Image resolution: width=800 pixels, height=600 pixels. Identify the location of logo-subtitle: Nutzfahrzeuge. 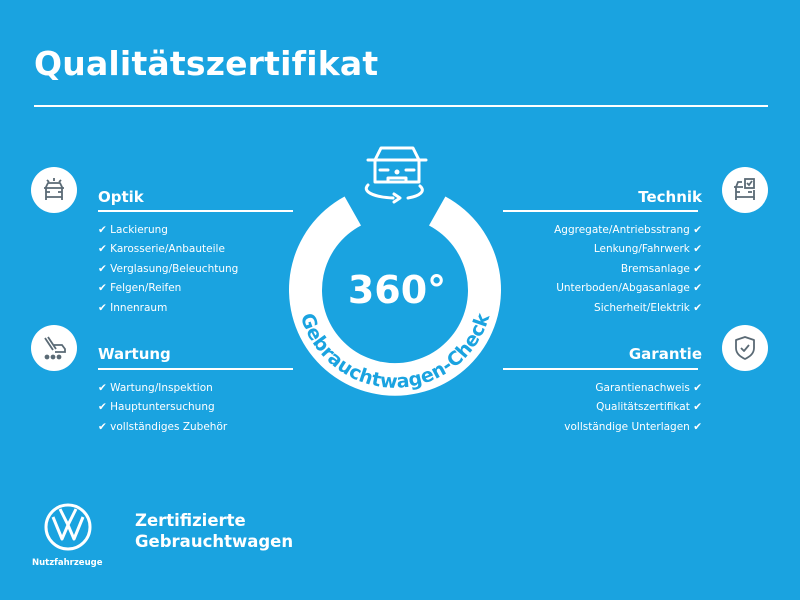
(67, 563).